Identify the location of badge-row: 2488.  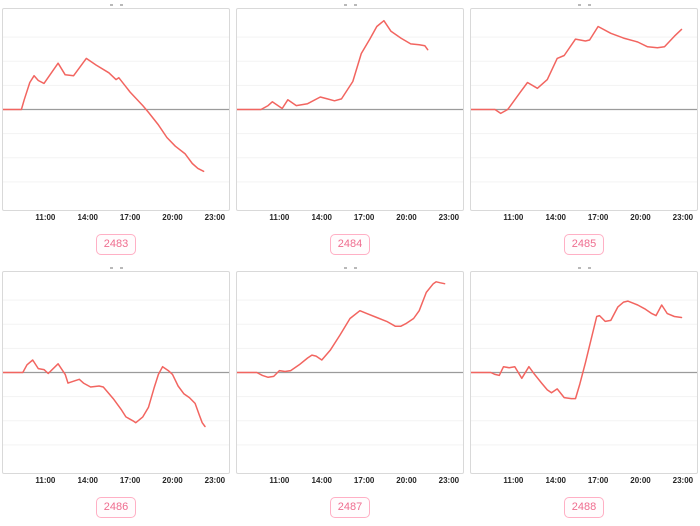
(584, 507).